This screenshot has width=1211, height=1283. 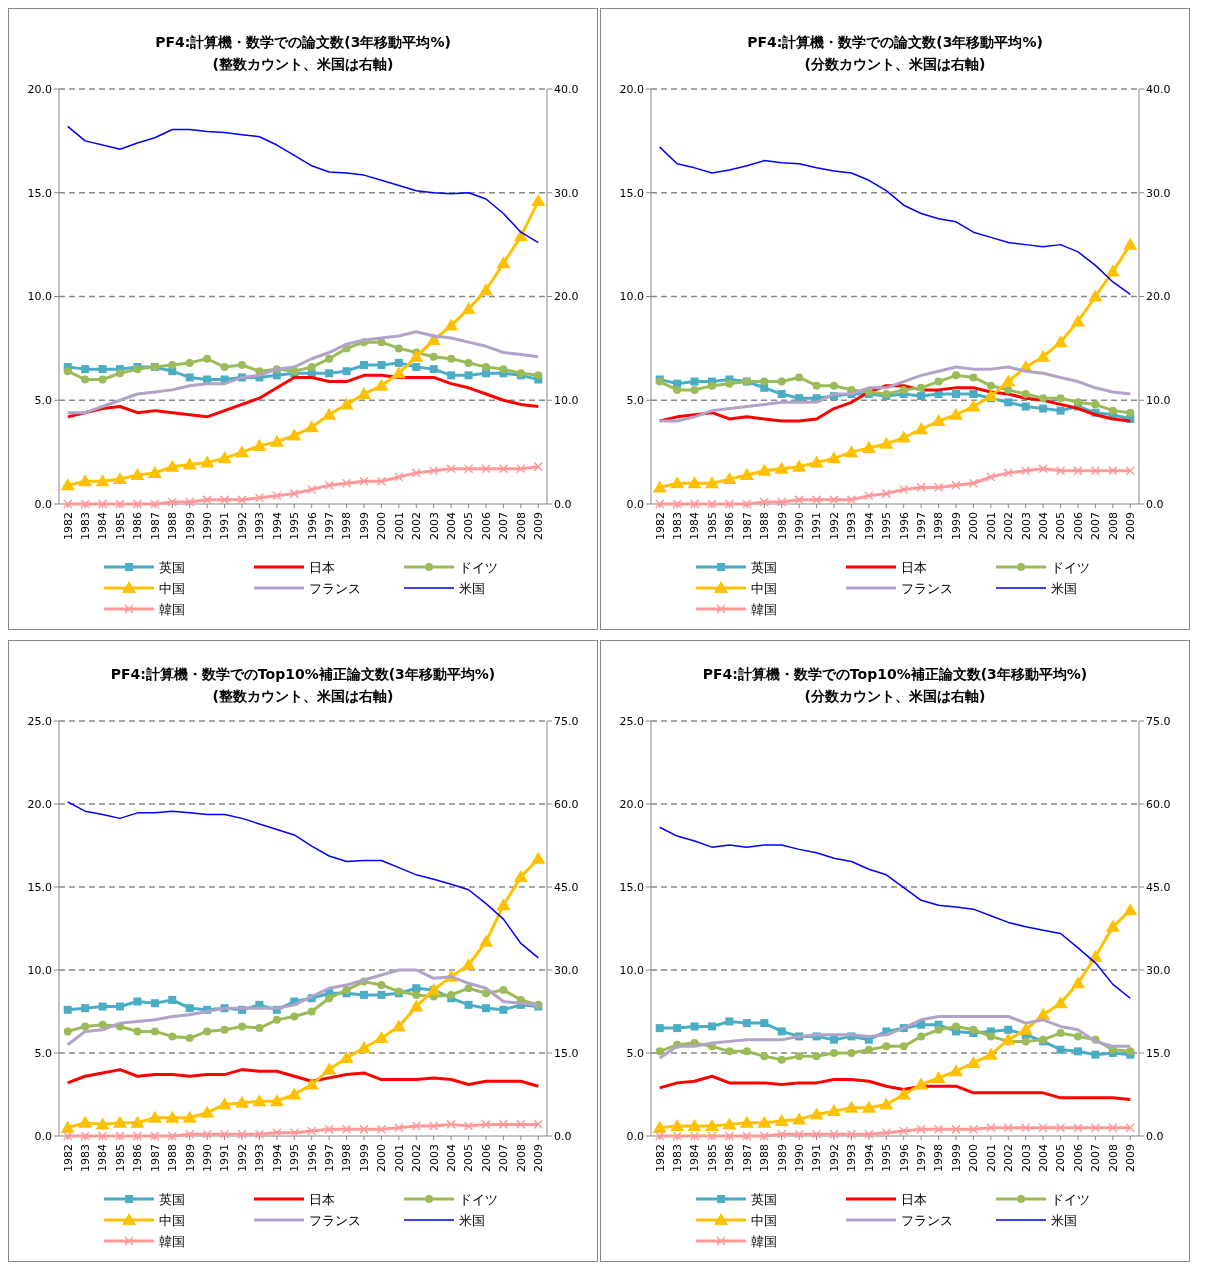 What do you see at coordinates (764, 588) in the screenshot?
I see `legend-label: 中国` at bounding box center [764, 588].